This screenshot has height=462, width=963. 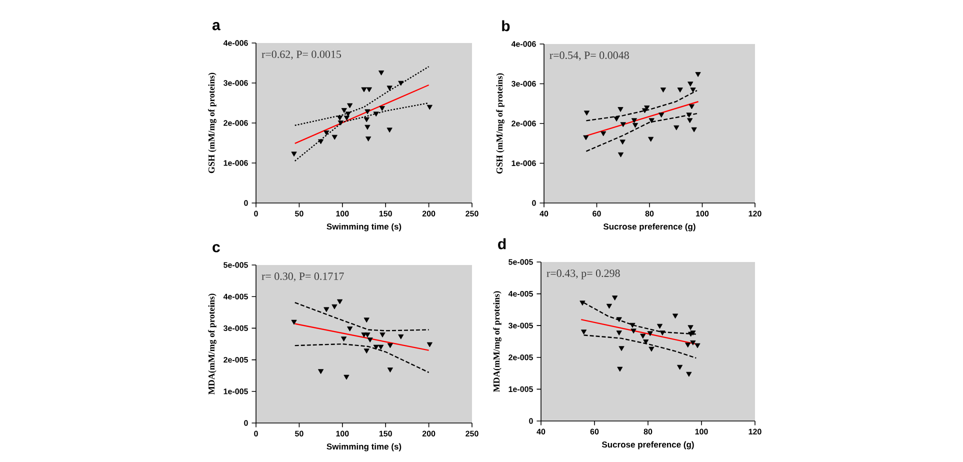 I want to click on y-tick-label: 1e-006, so click(x=236, y=163).